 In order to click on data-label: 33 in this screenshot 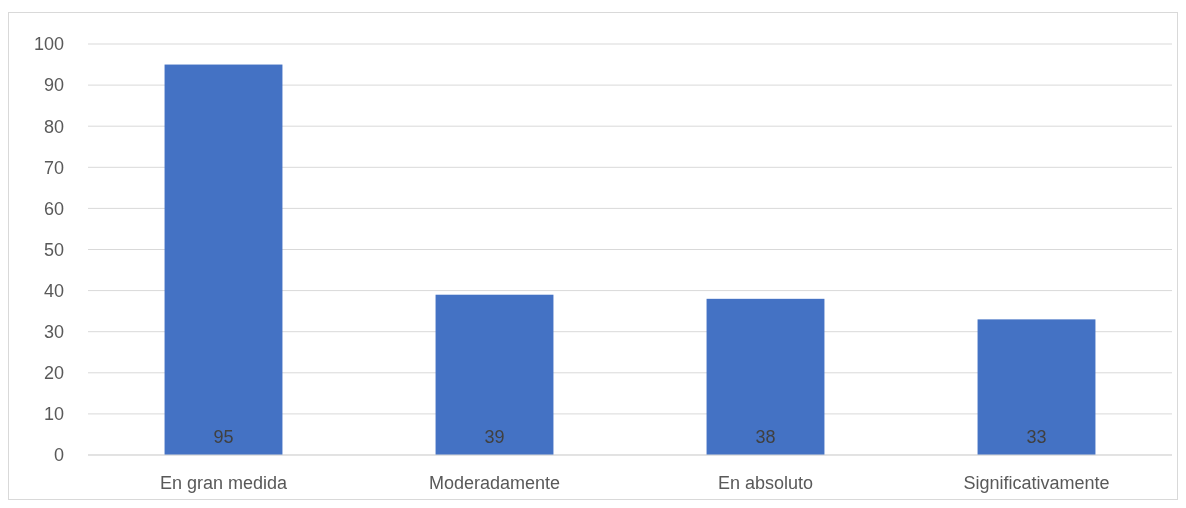, I will do `click(1036, 437)`.